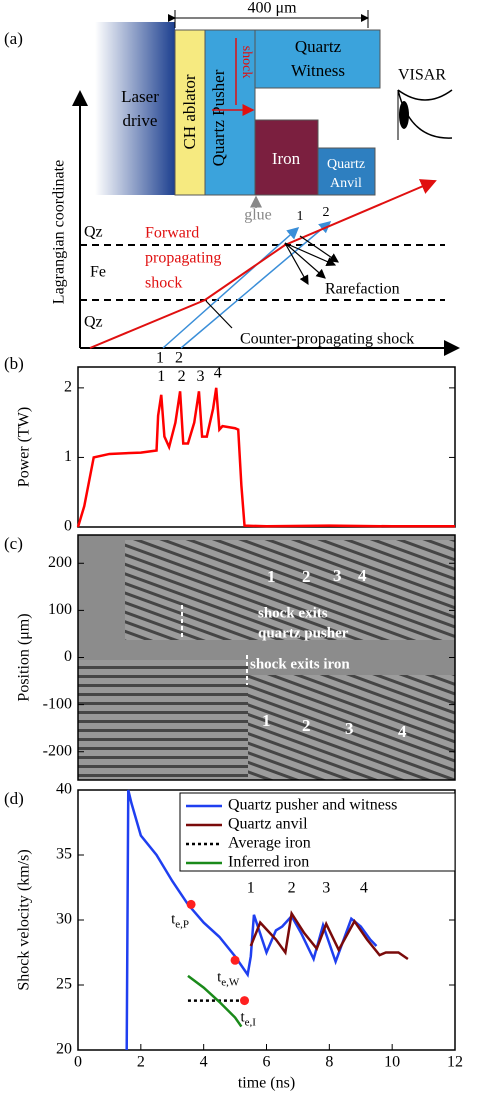 Image resolution: width=477 pixels, height=1100 pixels. What do you see at coordinates (392, 1062) in the screenshot?
I see `x-tick-label: 10` at bounding box center [392, 1062].